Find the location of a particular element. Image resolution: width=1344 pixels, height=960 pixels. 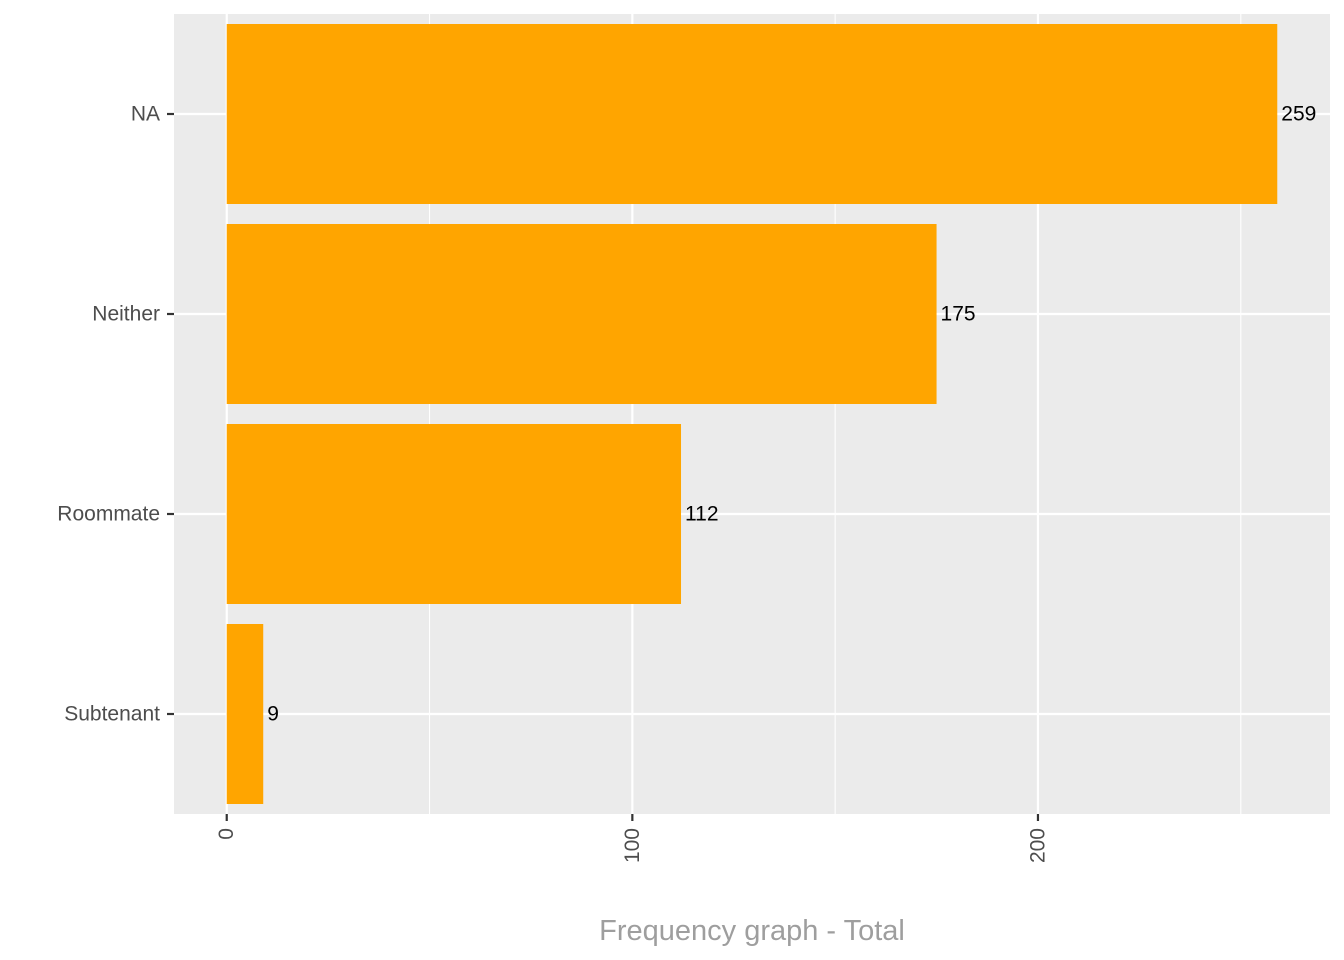

x-axis: 0 100 200 is located at coordinates (632, 838).